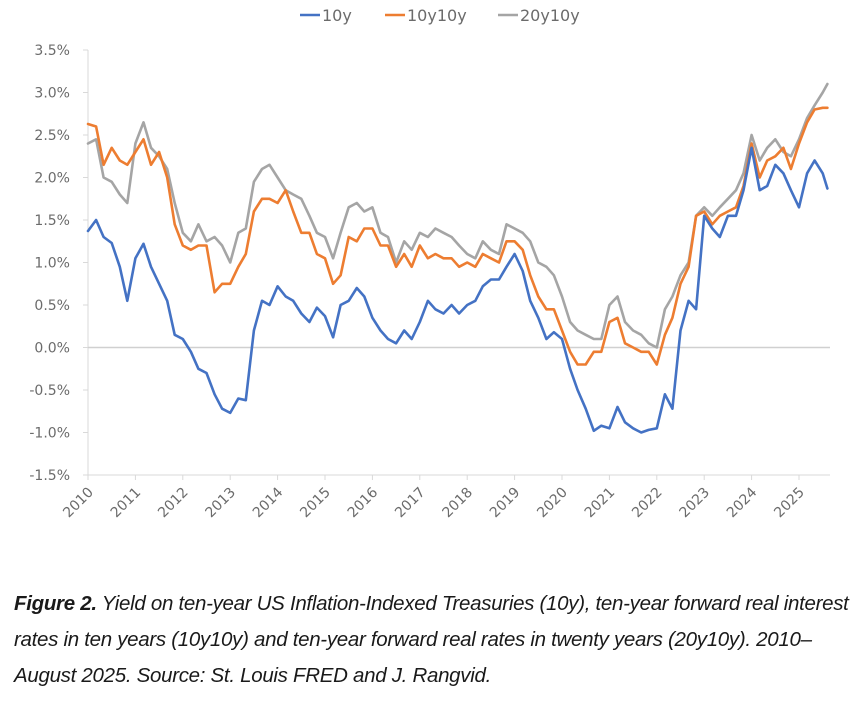 The height and width of the screenshot is (715, 866). I want to click on y-tick-label: -1.5%, so click(49, 476).